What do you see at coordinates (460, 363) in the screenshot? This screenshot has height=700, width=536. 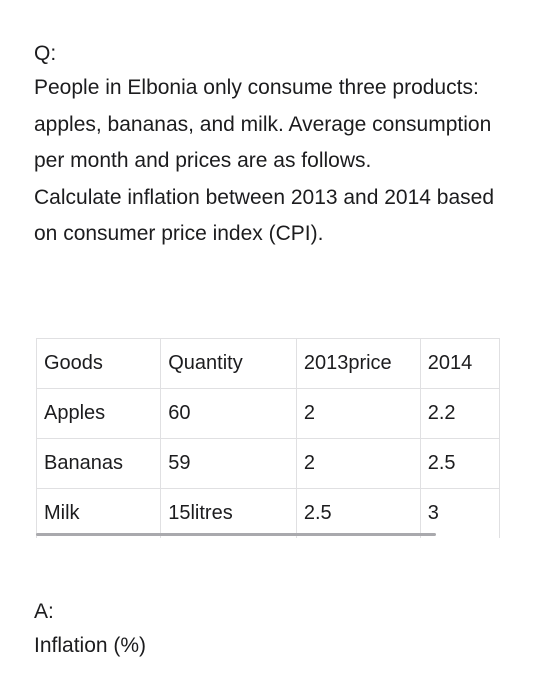 I see `header-cell: 2014` at bounding box center [460, 363].